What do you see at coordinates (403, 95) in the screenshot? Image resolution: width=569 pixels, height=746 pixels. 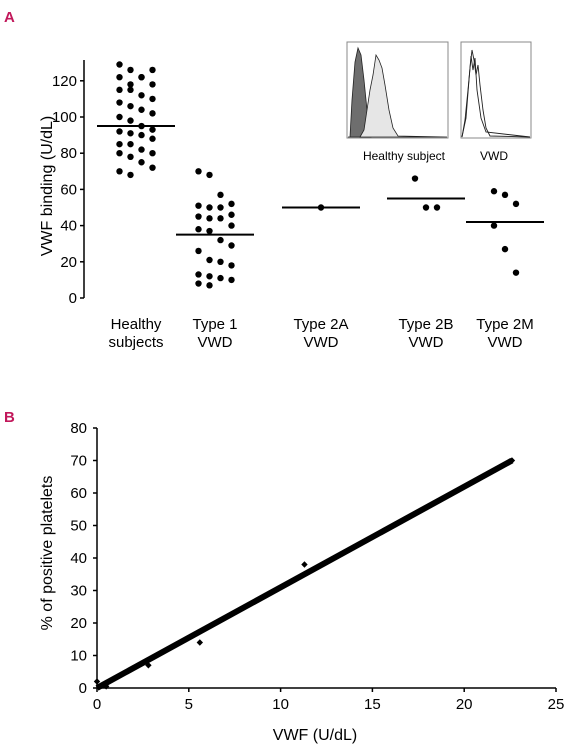 I see `inset-healthy-vwf-histogram` at bounding box center [403, 95].